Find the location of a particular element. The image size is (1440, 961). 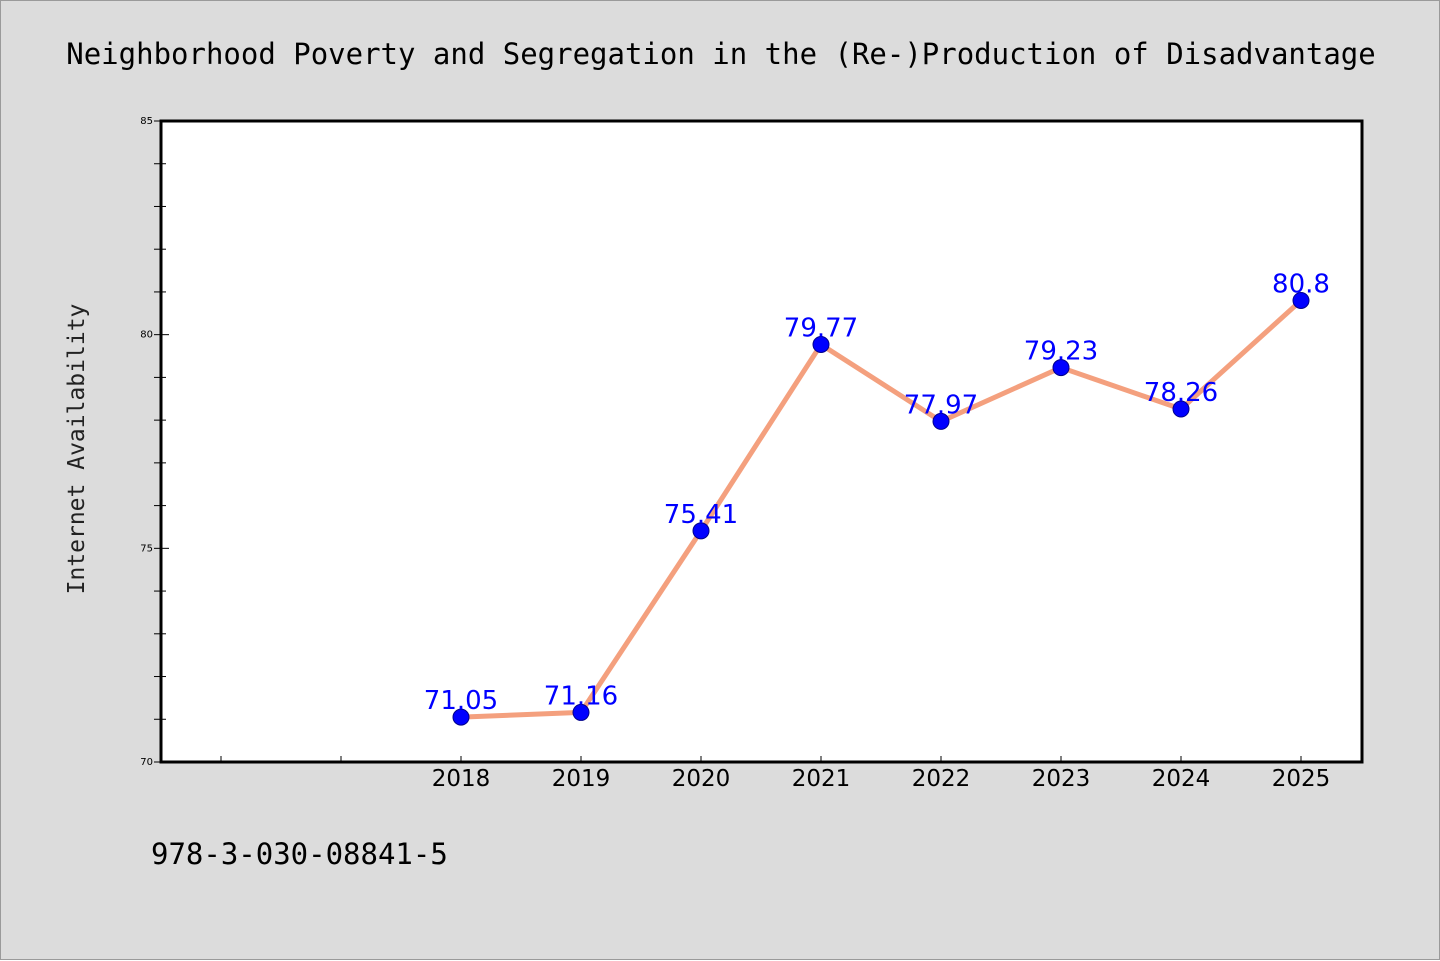

x-tick-label: 2023 is located at coordinates (1061, 779).